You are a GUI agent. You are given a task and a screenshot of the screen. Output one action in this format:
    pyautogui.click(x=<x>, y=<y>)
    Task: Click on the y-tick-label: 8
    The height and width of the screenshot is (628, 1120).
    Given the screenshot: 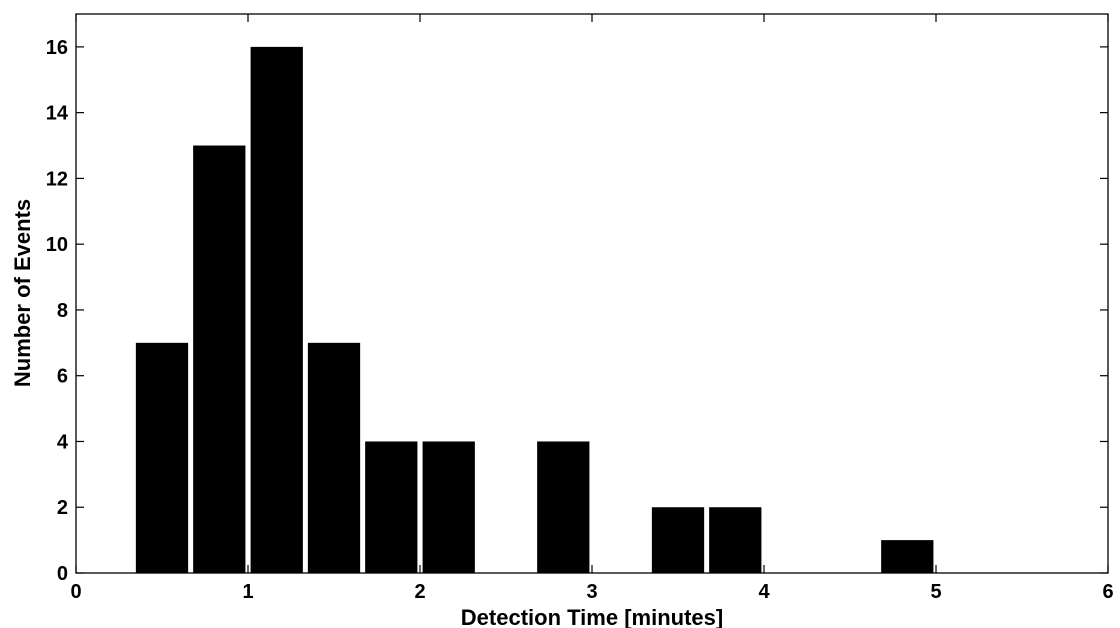 What is the action you would take?
    pyautogui.click(x=62, y=311)
    